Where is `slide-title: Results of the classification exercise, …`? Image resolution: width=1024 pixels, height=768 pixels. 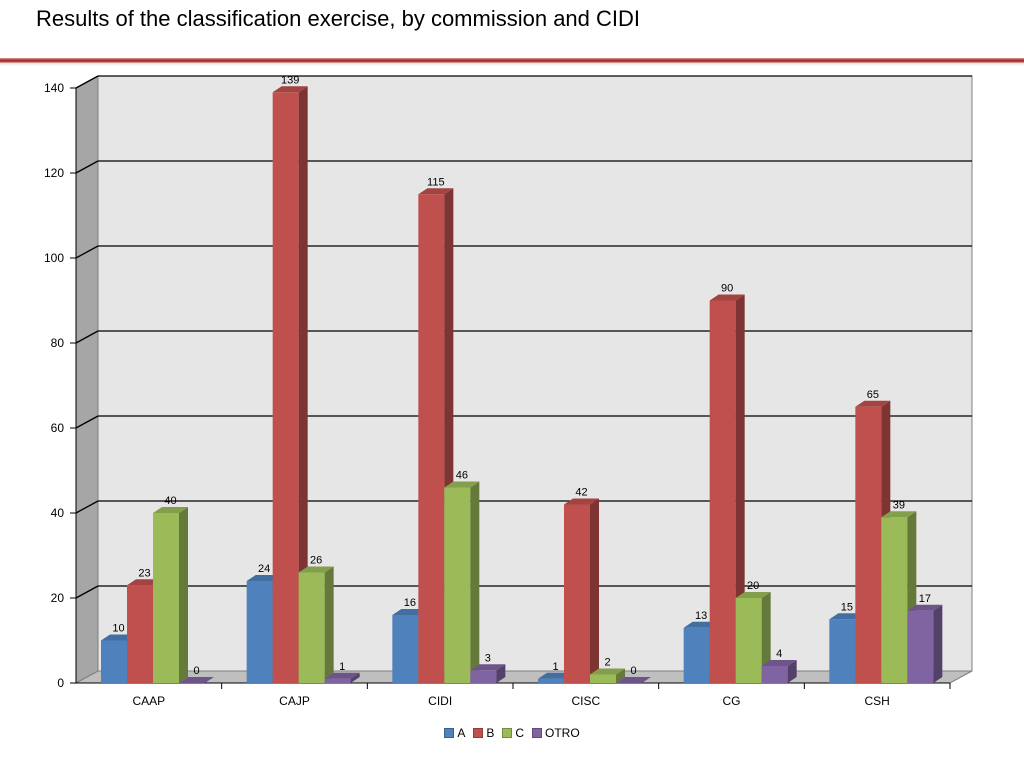 slide-title: Results of the classification exercise, … is located at coordinates (338, 18).